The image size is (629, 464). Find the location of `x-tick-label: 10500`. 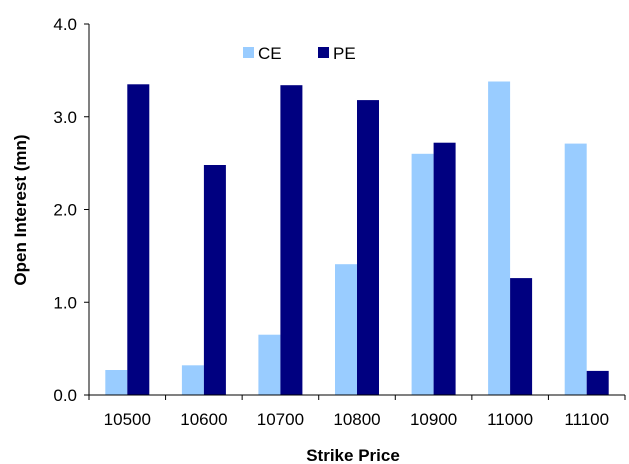

x-tick-label: 10500 is located at coordinates (127, 419).